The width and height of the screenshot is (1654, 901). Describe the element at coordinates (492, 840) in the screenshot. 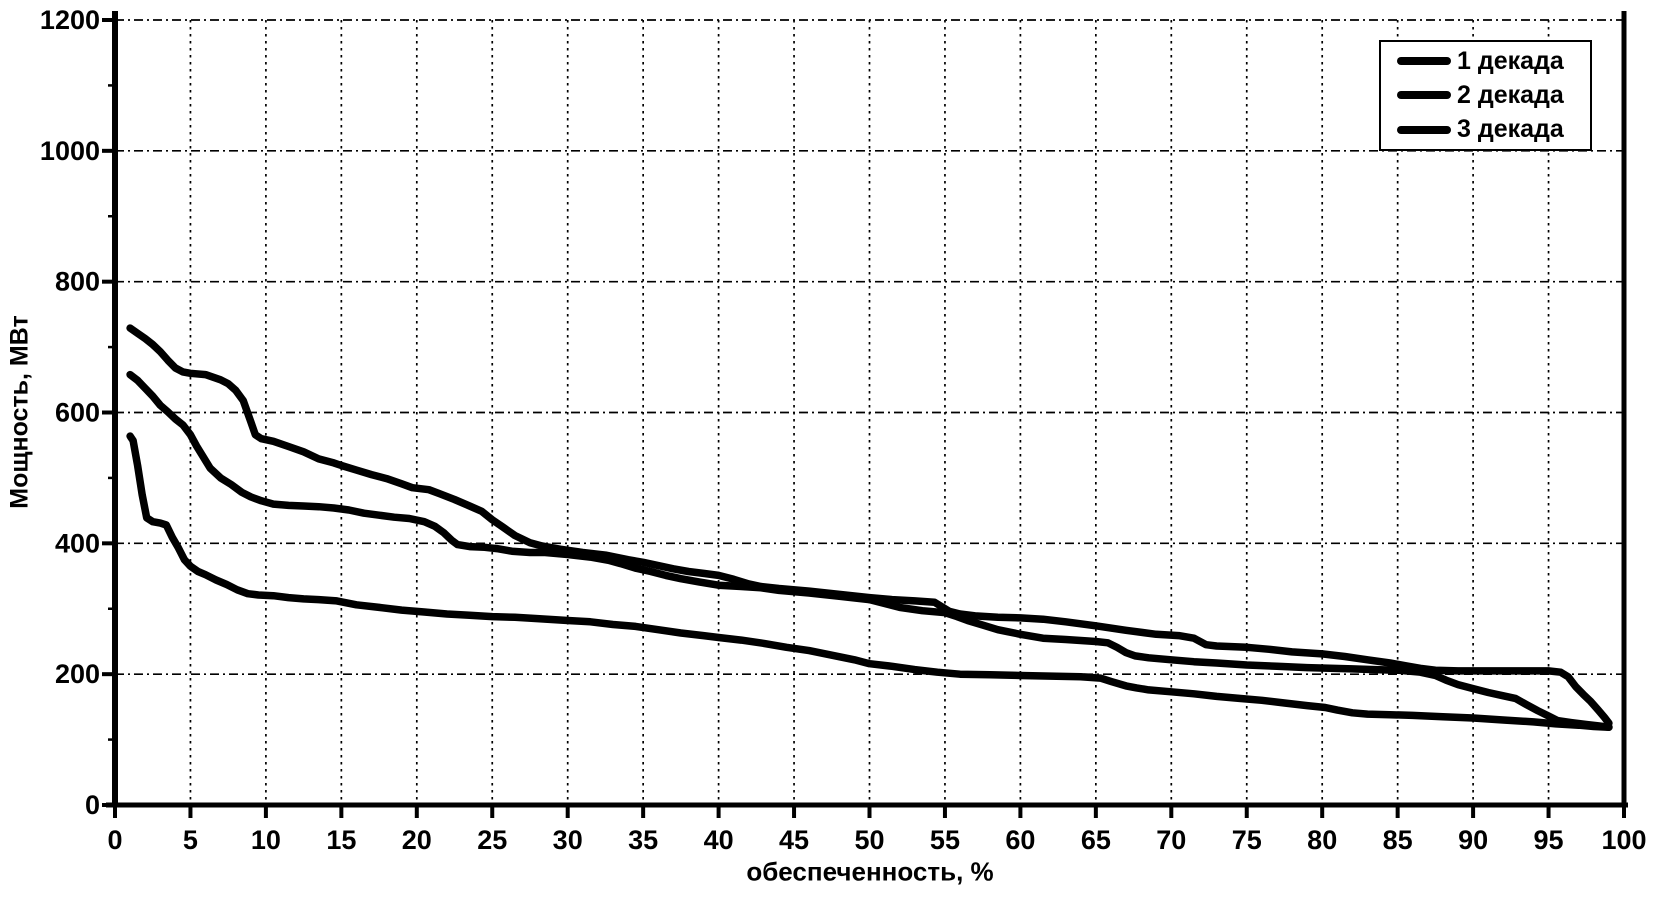

I see `x-tick-label: 25` at that location.